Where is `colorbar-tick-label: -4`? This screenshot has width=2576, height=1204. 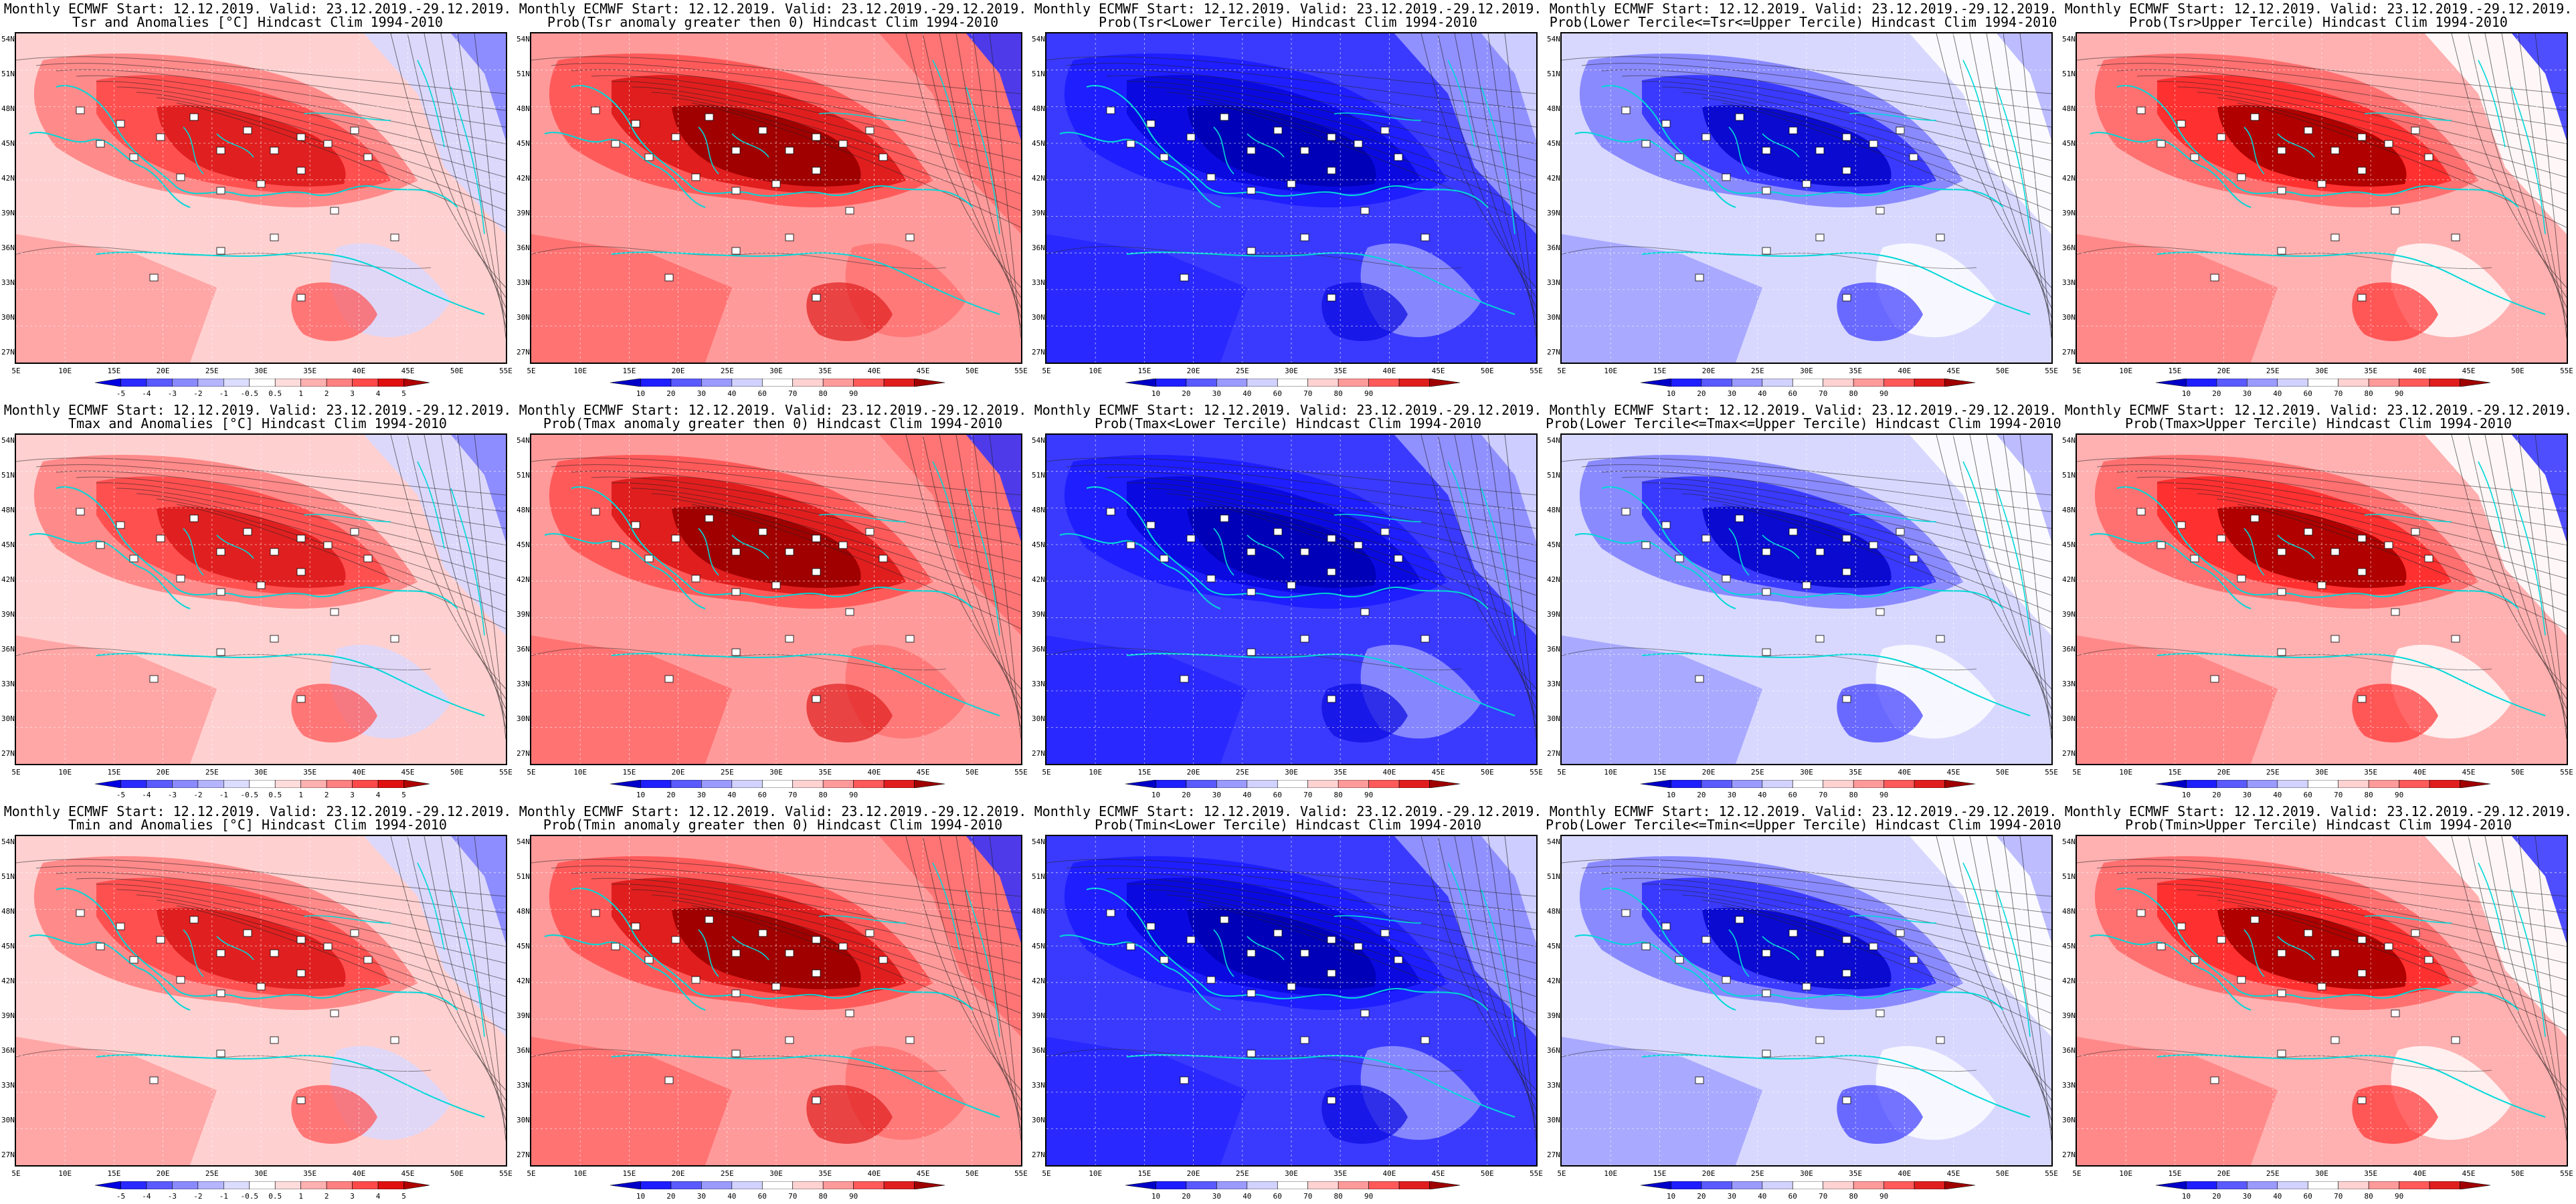
colorbar-tick-label: -4 is located at coordinates (146, 1196).